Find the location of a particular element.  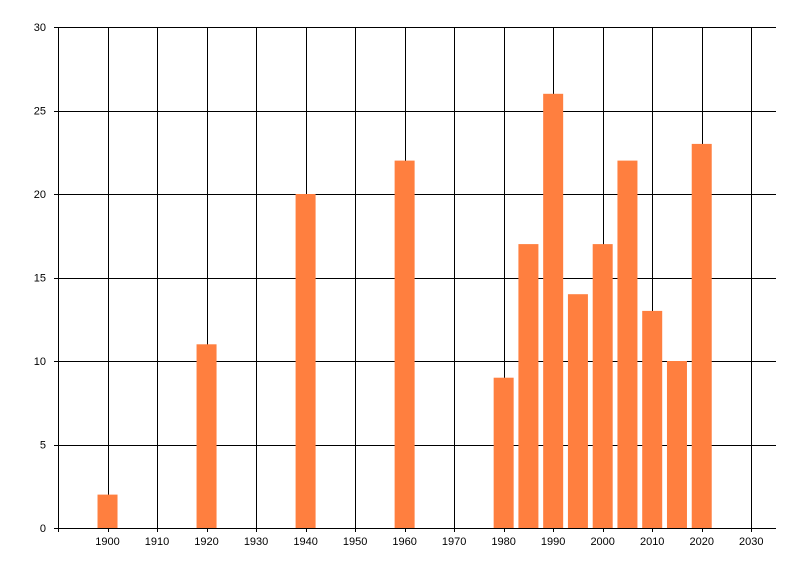

y-tick-label: 15 is located at coordinates (40, 279).